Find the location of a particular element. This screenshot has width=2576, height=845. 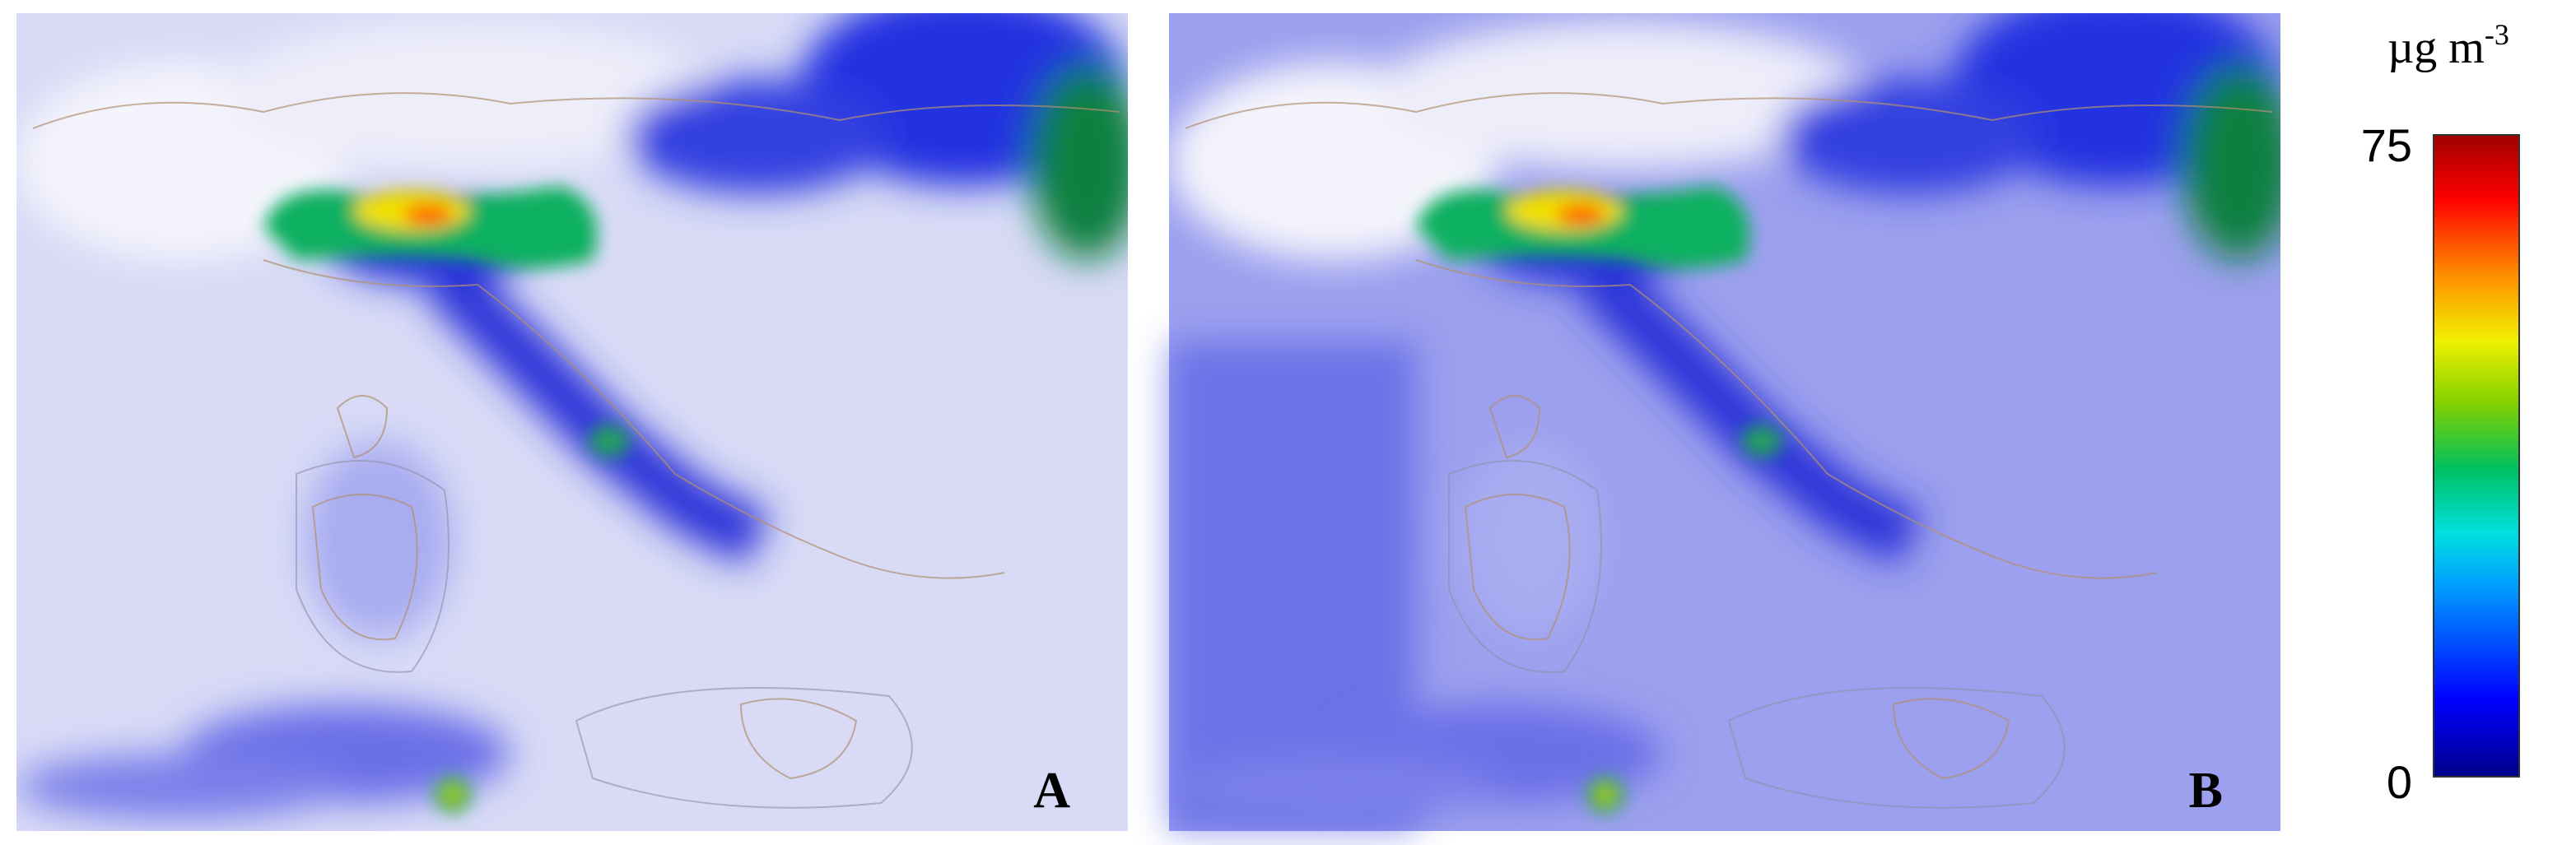

unit-exponent: -3 is located at coordinates (2497, 34).